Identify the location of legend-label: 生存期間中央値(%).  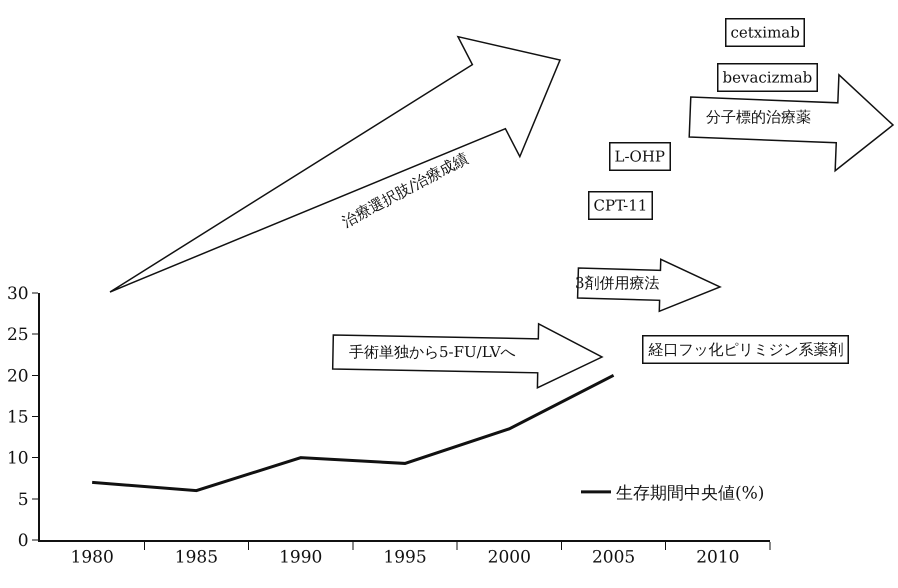
(690, 494).